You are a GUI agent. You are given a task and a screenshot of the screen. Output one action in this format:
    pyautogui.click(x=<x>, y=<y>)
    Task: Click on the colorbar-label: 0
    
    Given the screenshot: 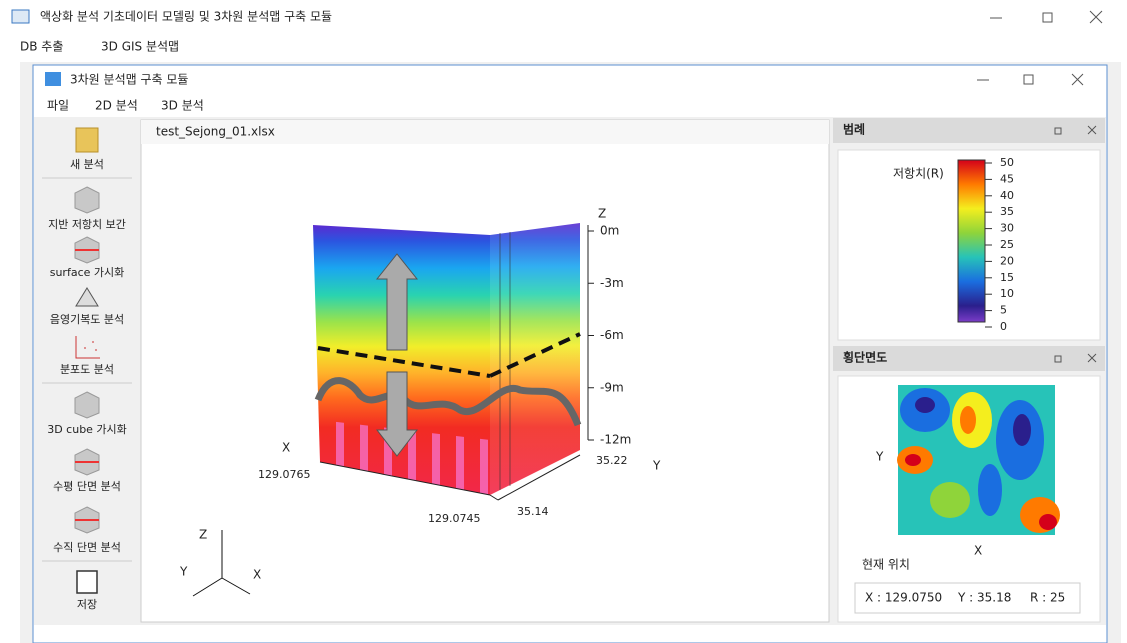 What is the action you would take?
    pyautogui.click(x=1003, y=326)
    